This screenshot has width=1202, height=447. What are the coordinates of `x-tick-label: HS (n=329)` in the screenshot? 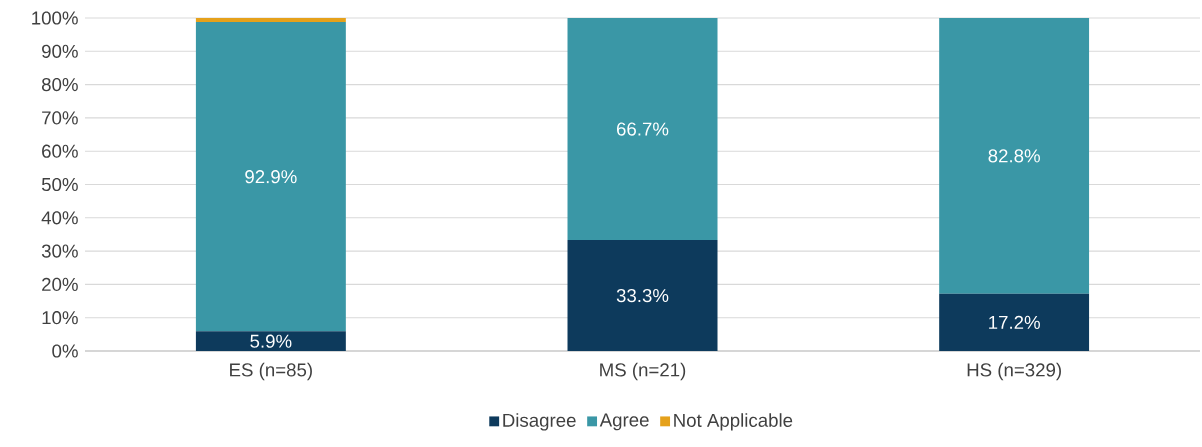 It's located at (1014, 371).